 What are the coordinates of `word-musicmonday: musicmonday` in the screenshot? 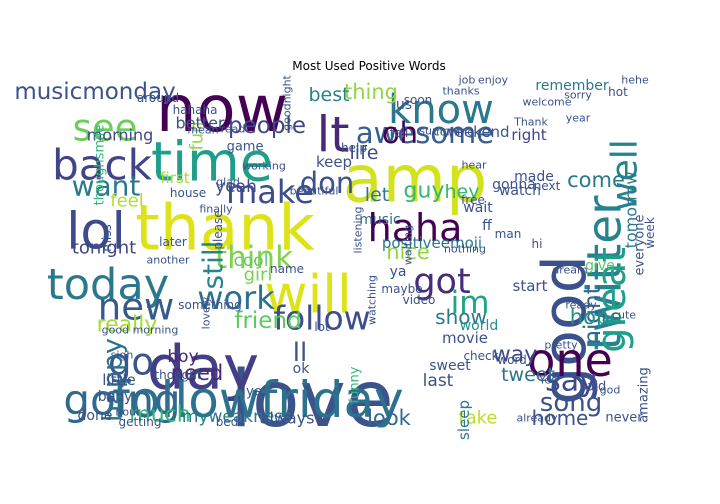 It's located at (94, 92).